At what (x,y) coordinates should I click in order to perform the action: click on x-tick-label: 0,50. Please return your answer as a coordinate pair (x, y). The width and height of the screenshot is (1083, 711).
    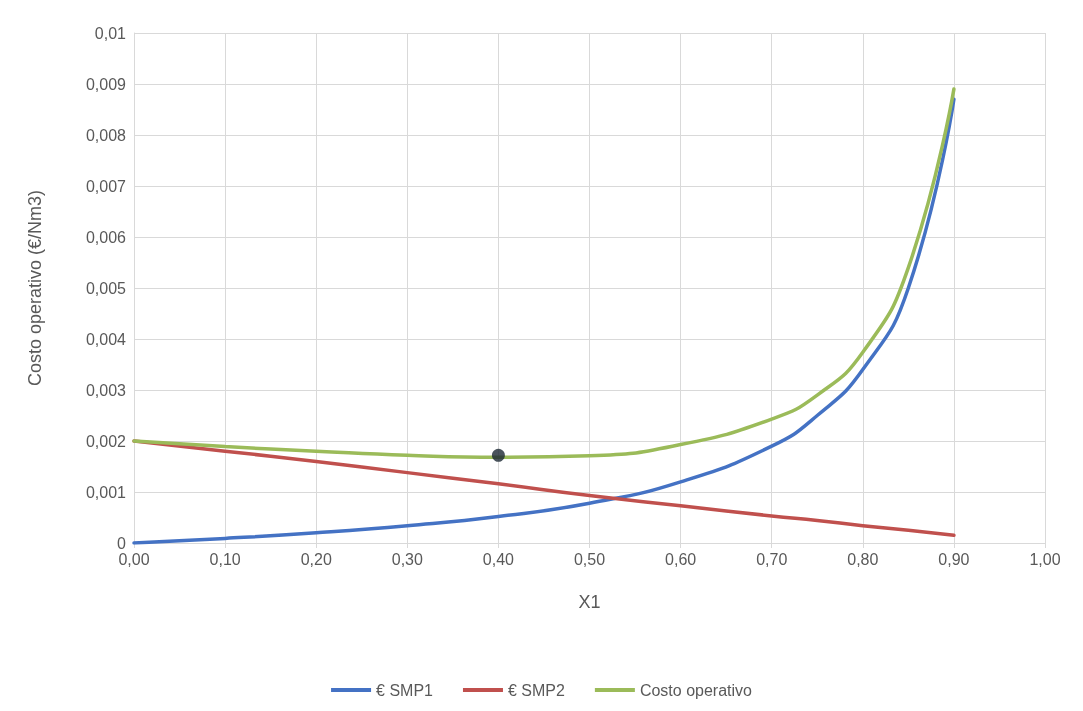
    Looking at the image, I should click on (589, 559).